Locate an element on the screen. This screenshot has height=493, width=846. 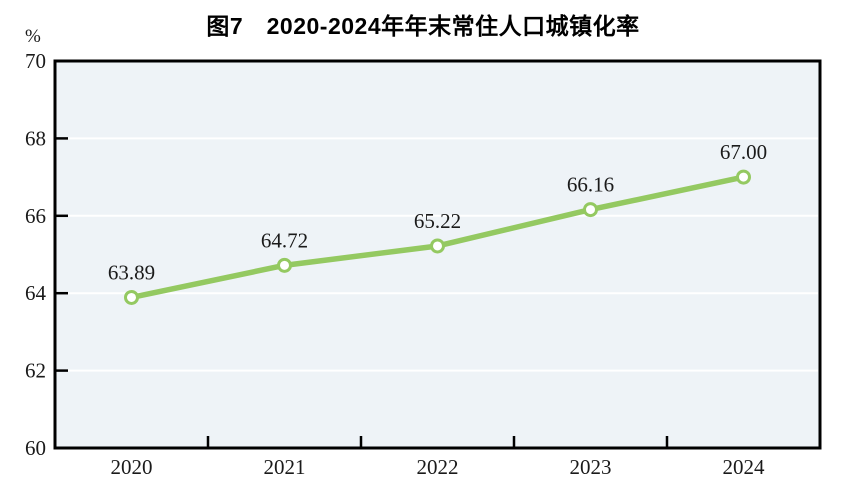
data-point-label: 63.89 is located at coordinates (131, 272).